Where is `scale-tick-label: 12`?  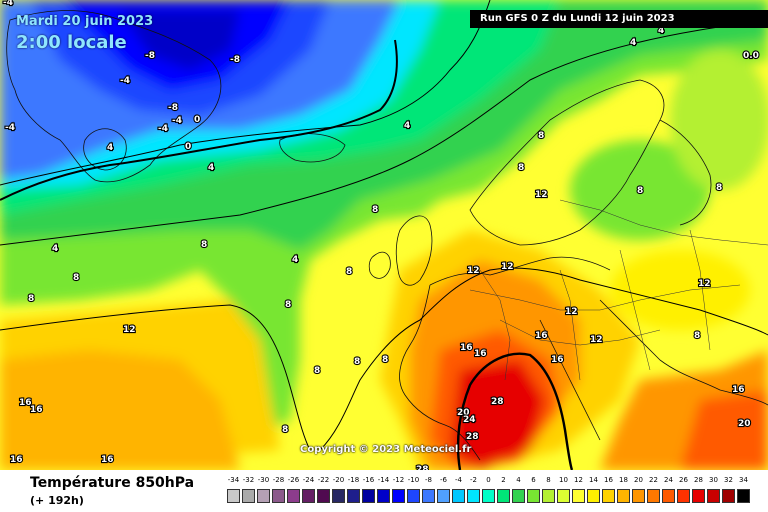
scale-tick-label: 12 is located at coordinates (578, 480).